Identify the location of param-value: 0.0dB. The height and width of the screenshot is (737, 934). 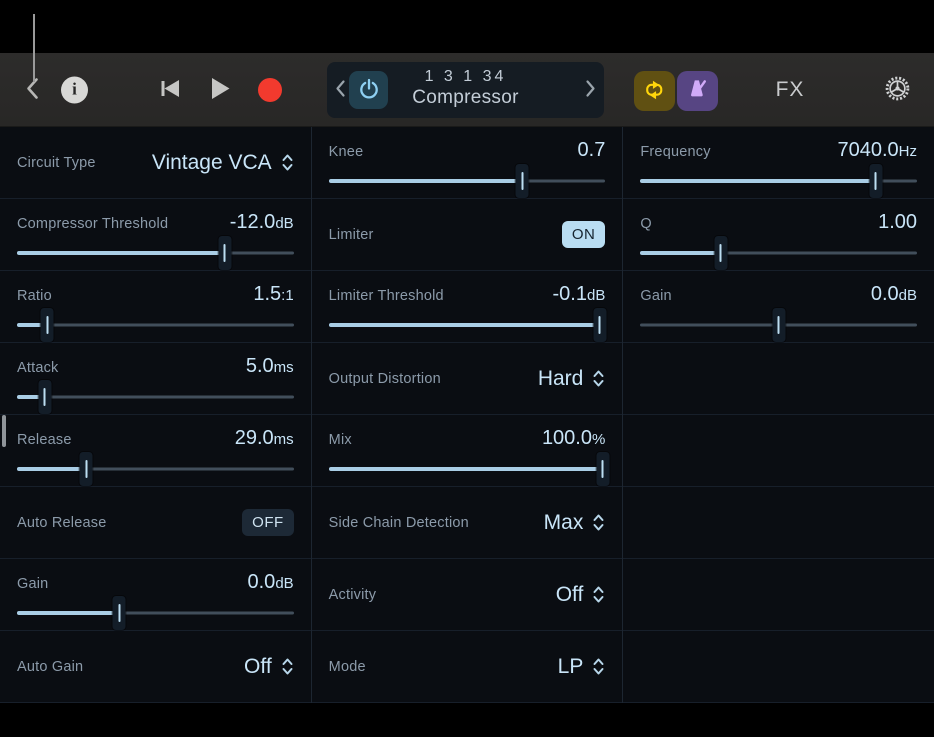
(894, 294).